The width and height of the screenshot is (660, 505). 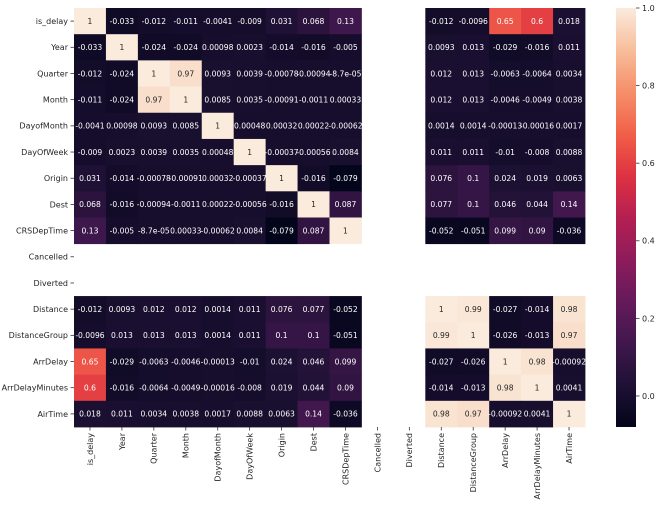 What do you see at coordinates (89, 126) in the screenshot?
I see `cell-annotation: -0.0041` at bounding box center [89, 126].